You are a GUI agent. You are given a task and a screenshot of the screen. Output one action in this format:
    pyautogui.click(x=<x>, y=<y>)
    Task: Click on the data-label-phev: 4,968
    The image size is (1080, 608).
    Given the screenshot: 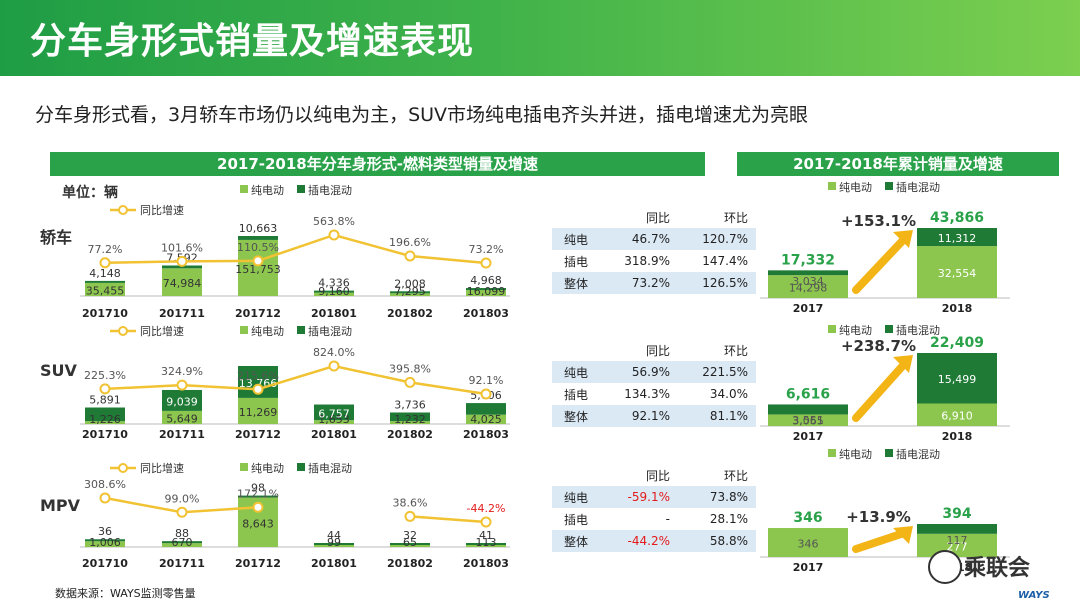 What is the action you would take?
    pyautogui.click(x=486, y=280)
    